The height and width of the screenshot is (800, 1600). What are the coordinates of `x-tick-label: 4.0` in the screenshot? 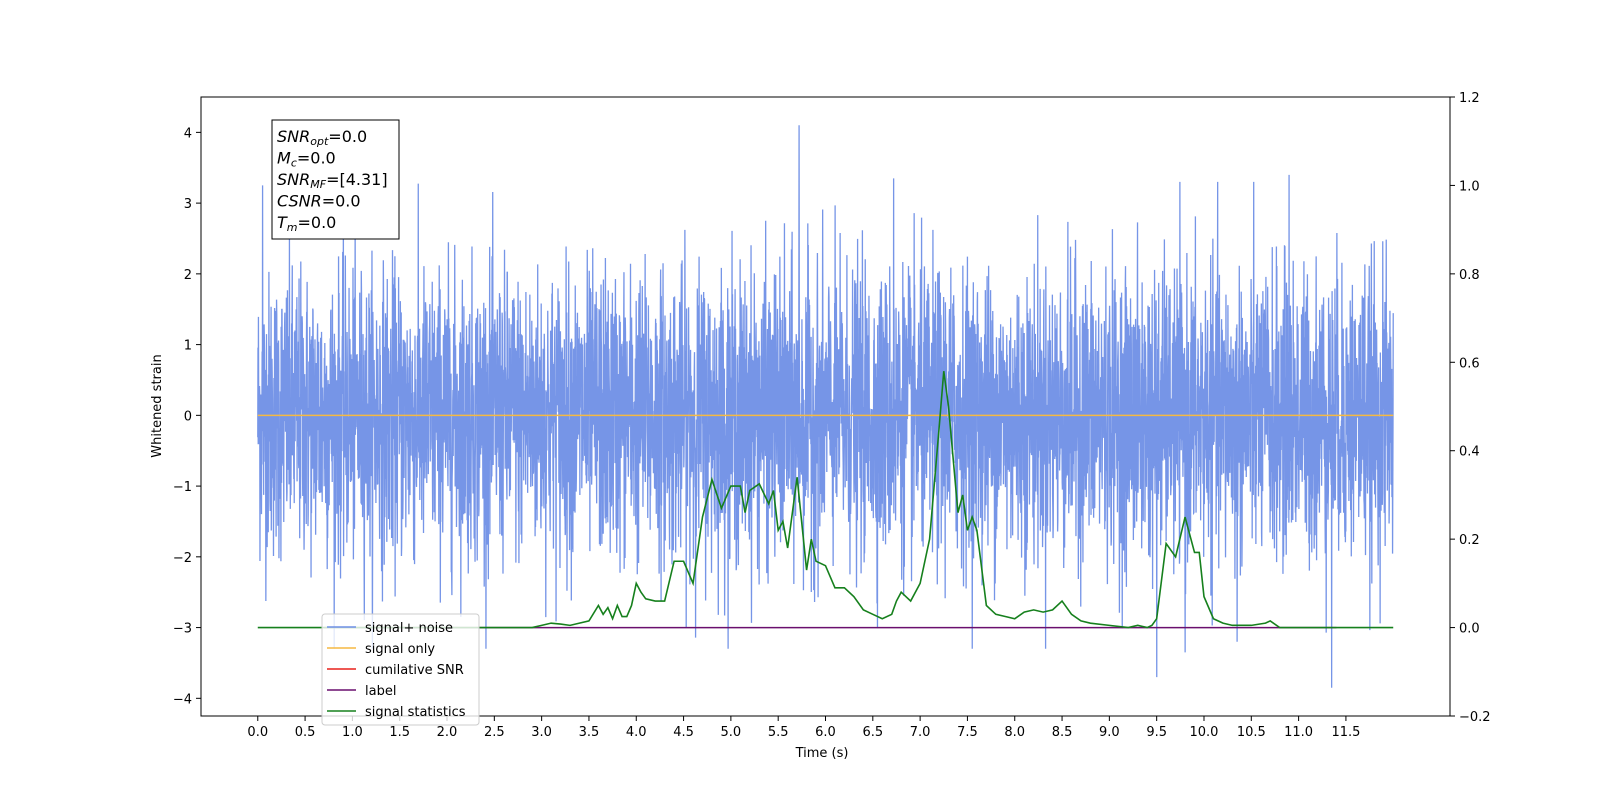 It's located at (636, 732).